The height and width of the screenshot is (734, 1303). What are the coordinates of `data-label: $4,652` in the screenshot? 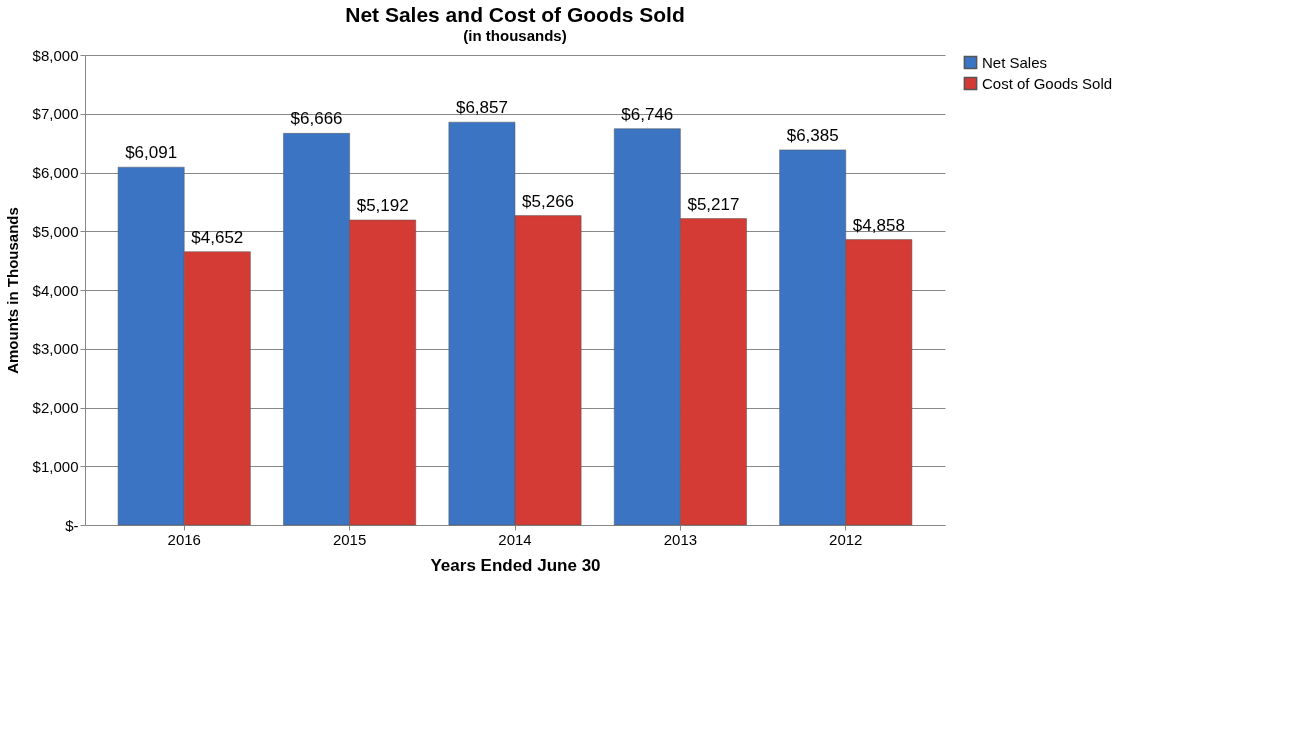 It's located at (217, 237).